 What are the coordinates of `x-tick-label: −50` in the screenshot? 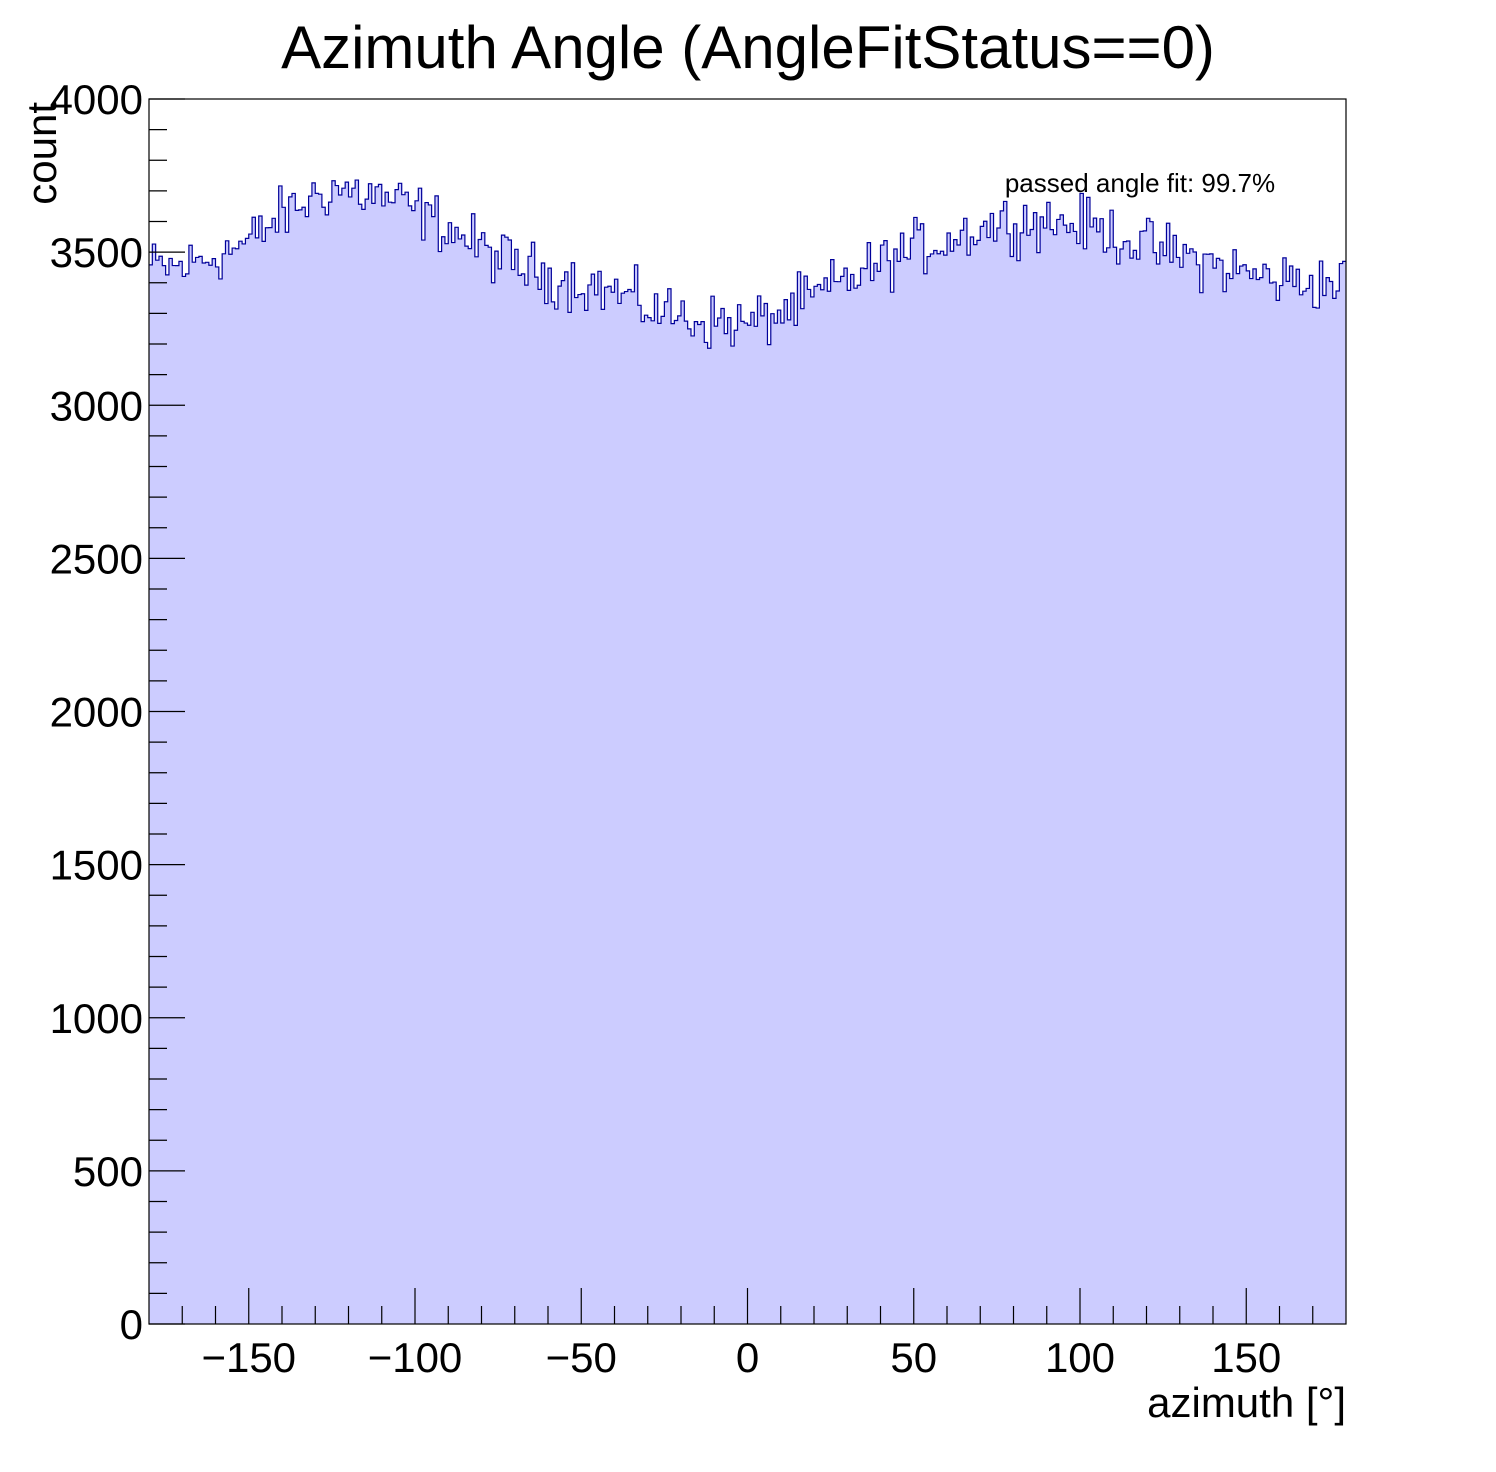 It's located at (581, 1357).